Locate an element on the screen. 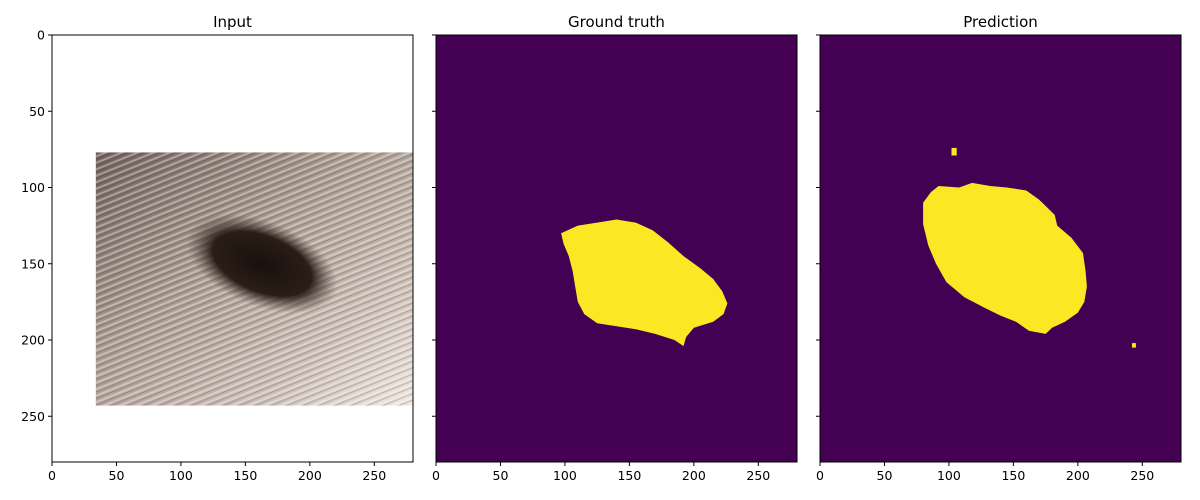 The height and width of the screenshot is (500, 1200). y-tick-label: 200 is located at coordinates (33, 340).